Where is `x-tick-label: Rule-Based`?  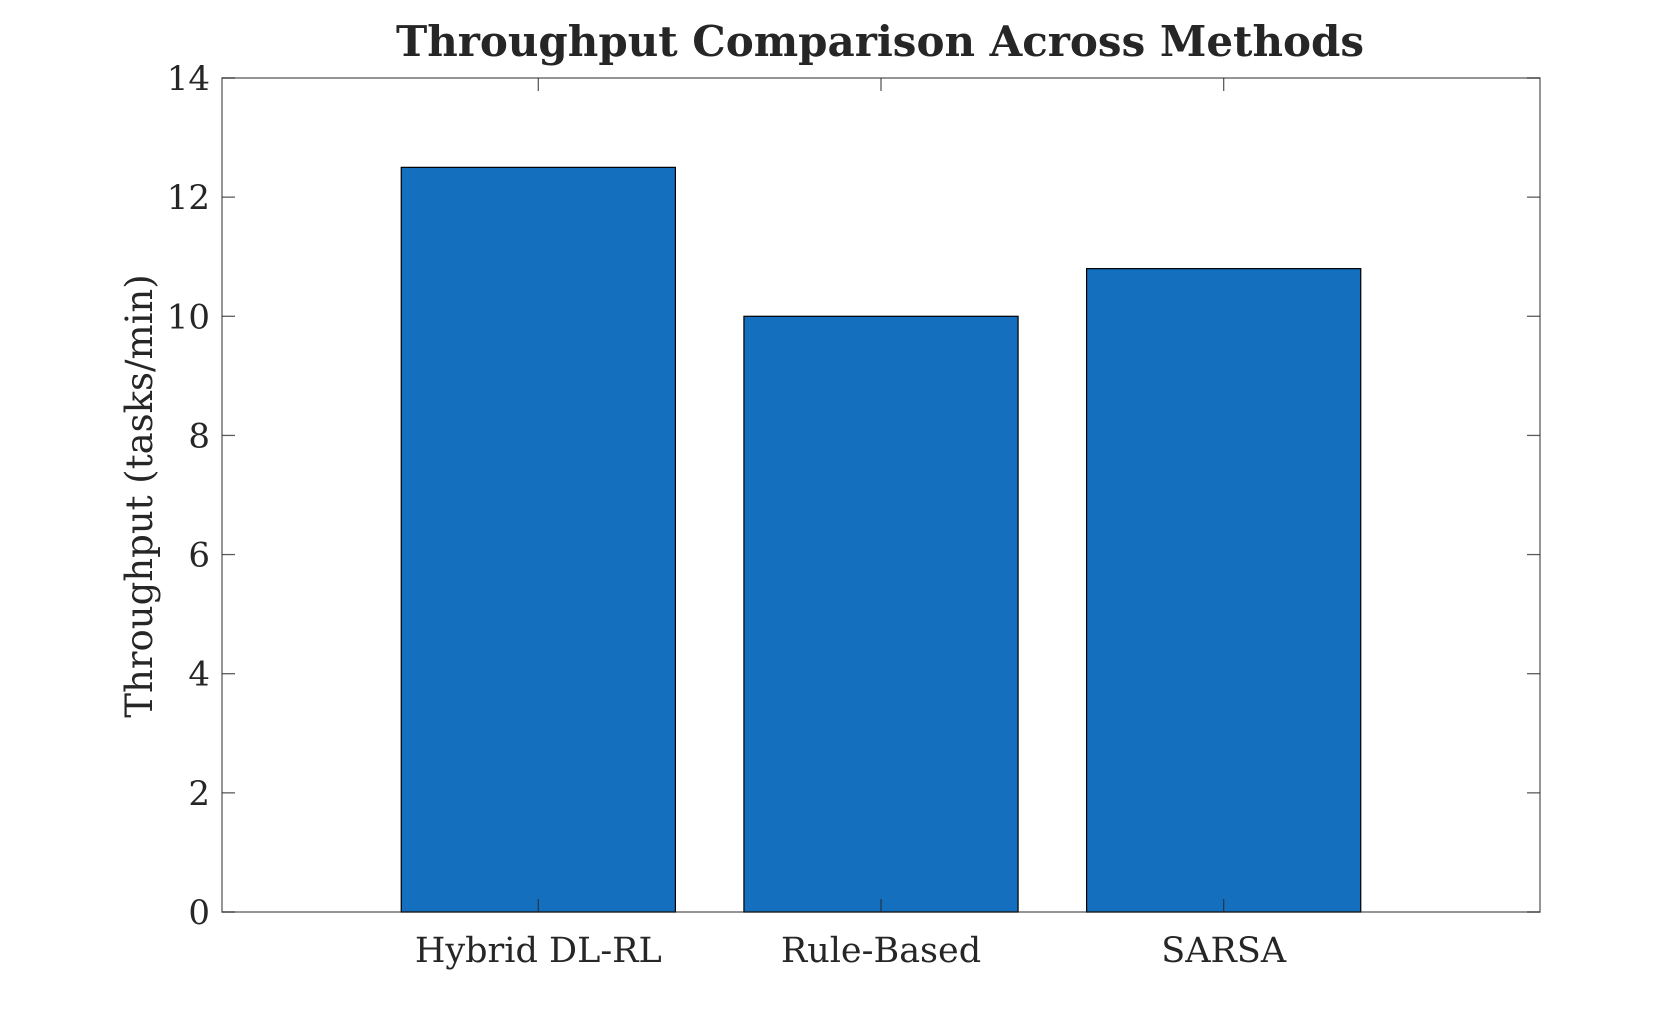 x-tick-label: Rule-Based is located at coordinates (881, 951).